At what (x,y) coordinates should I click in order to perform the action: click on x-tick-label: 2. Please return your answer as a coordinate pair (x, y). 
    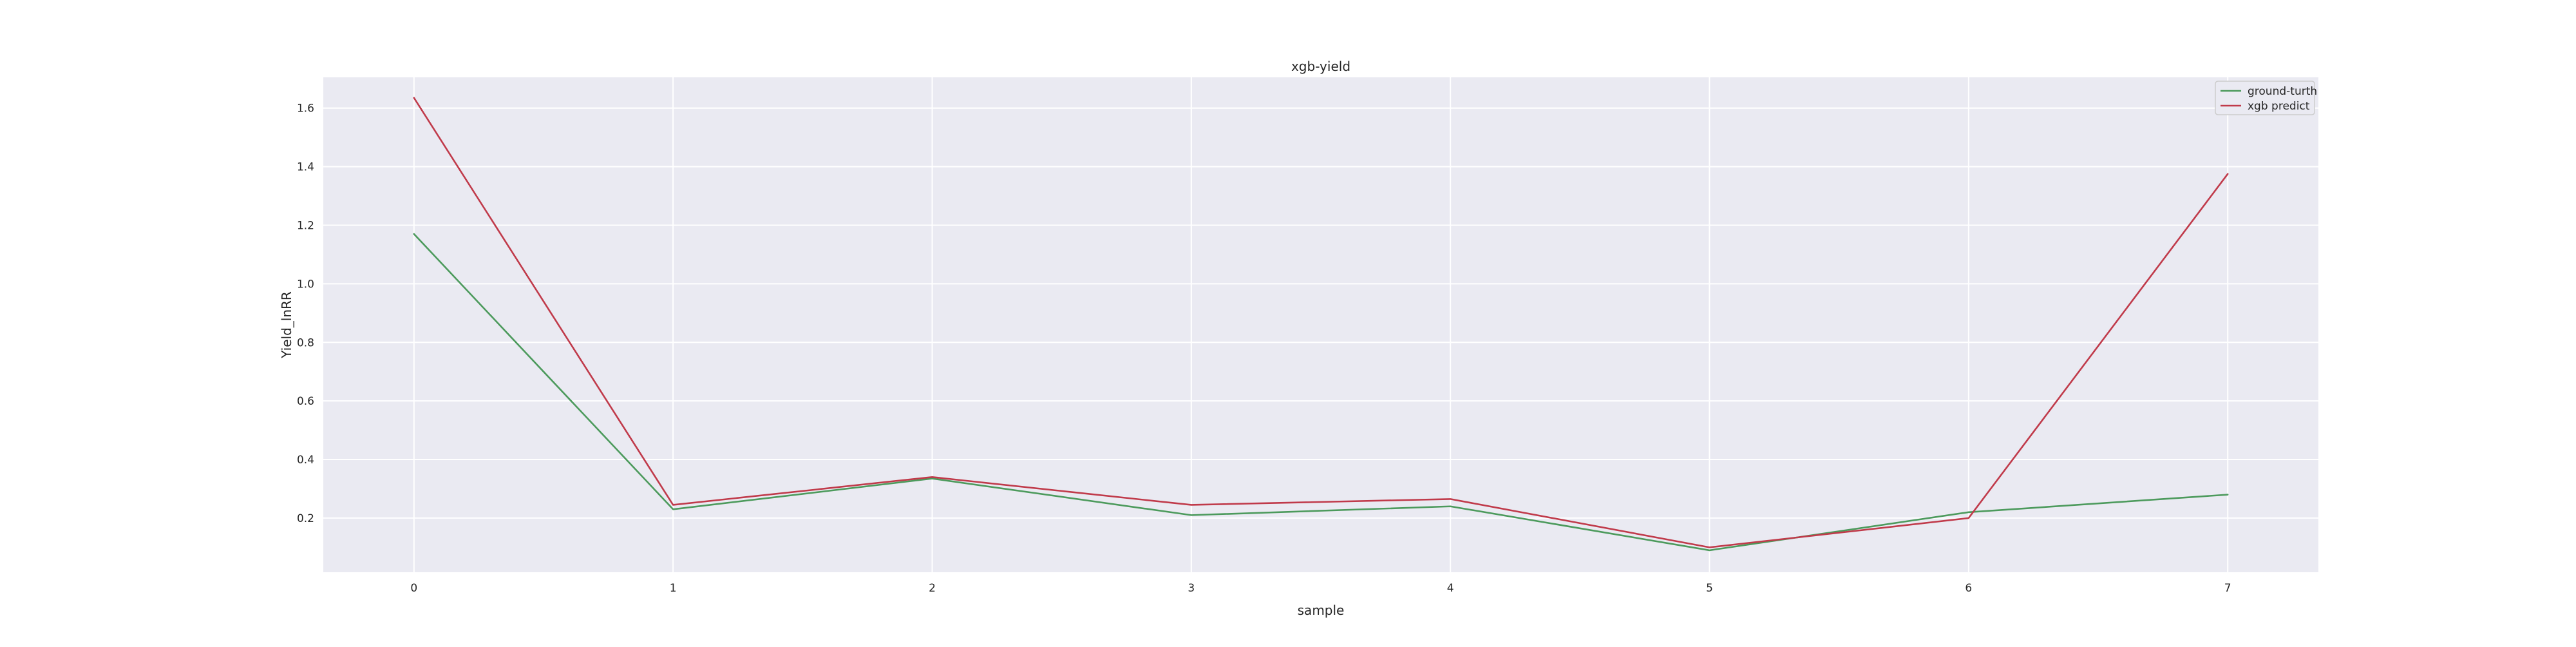
    Looking at the image, I should click on (933, 588).